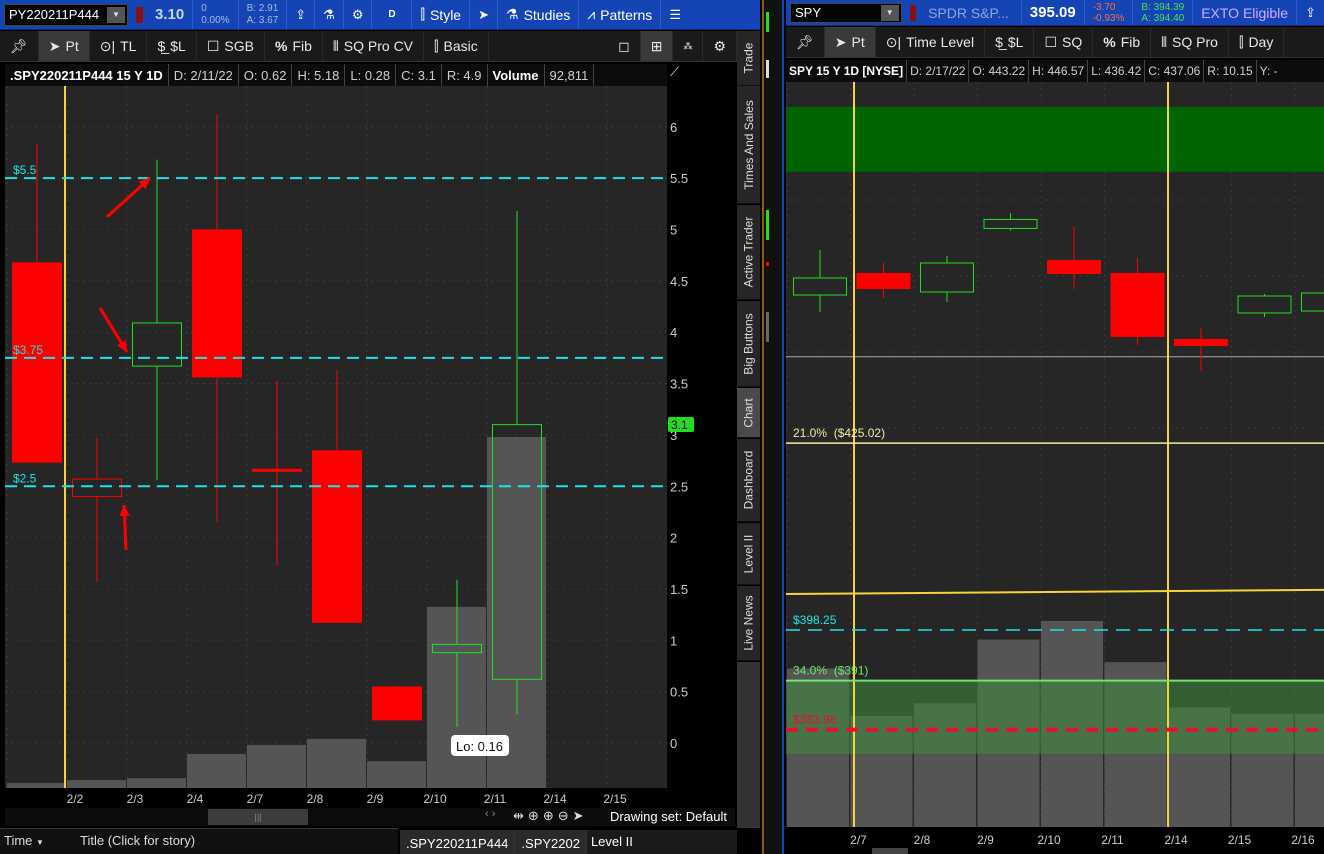 Image resolution: width=1324 pixels, height=854 pixels. I want to click on side-tab-big-buttons: Big Buttons, so click(748, 344).